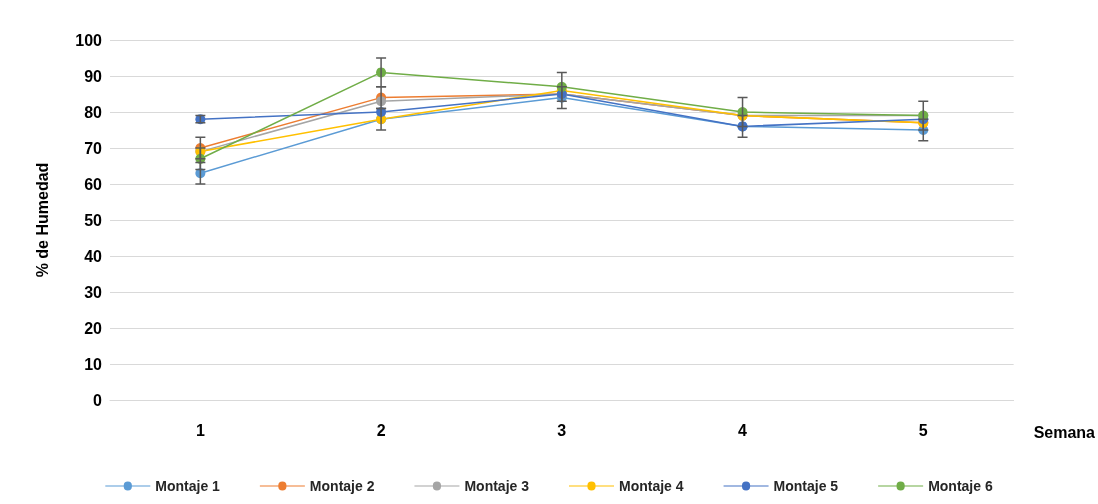 This screenshot has height=504, width=1098. Describe the element at coordinates (923, 430) in the screenshot. I see `x-tick-label: 5` at that location.